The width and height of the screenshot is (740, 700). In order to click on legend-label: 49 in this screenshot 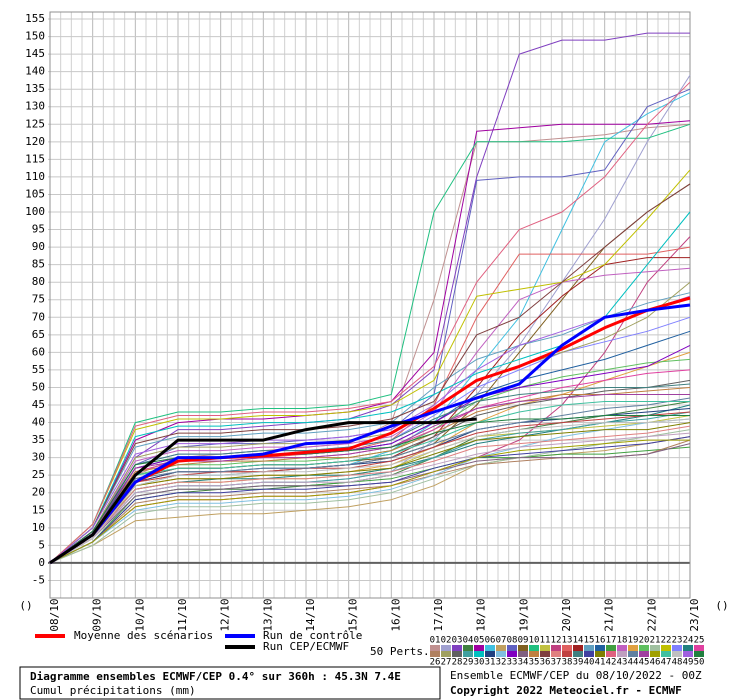, I will do `click(688, 663)`.